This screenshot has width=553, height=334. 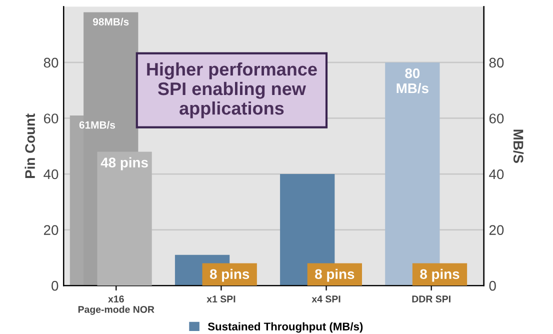 What do you see at coordinates (496, 63) in the screenshot?
I see `y2-tick-label: 80` at bounding box center [496, 63].